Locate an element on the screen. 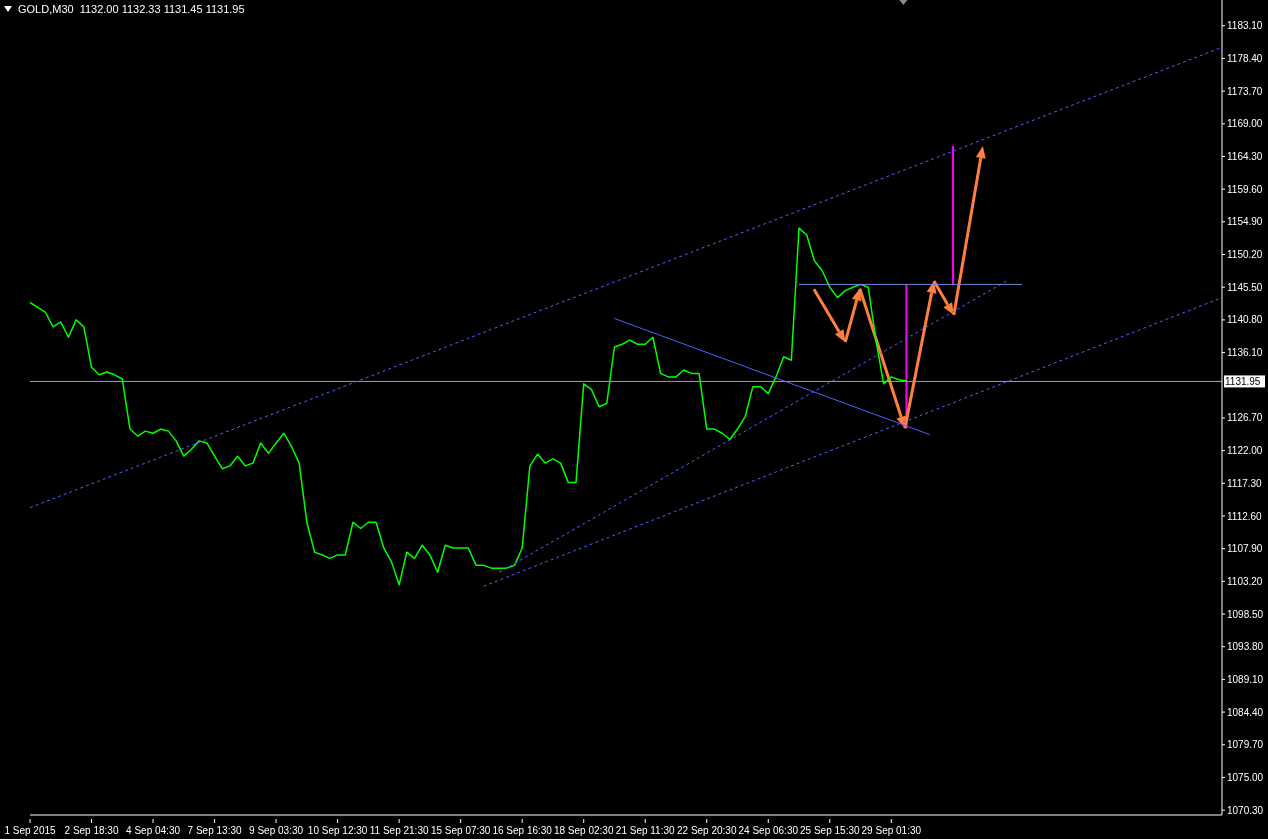 Image resolution: width=1268 pixels, height=839 pixels. y-tick-label: 1079.70 is located at coordinates (1245, 745).